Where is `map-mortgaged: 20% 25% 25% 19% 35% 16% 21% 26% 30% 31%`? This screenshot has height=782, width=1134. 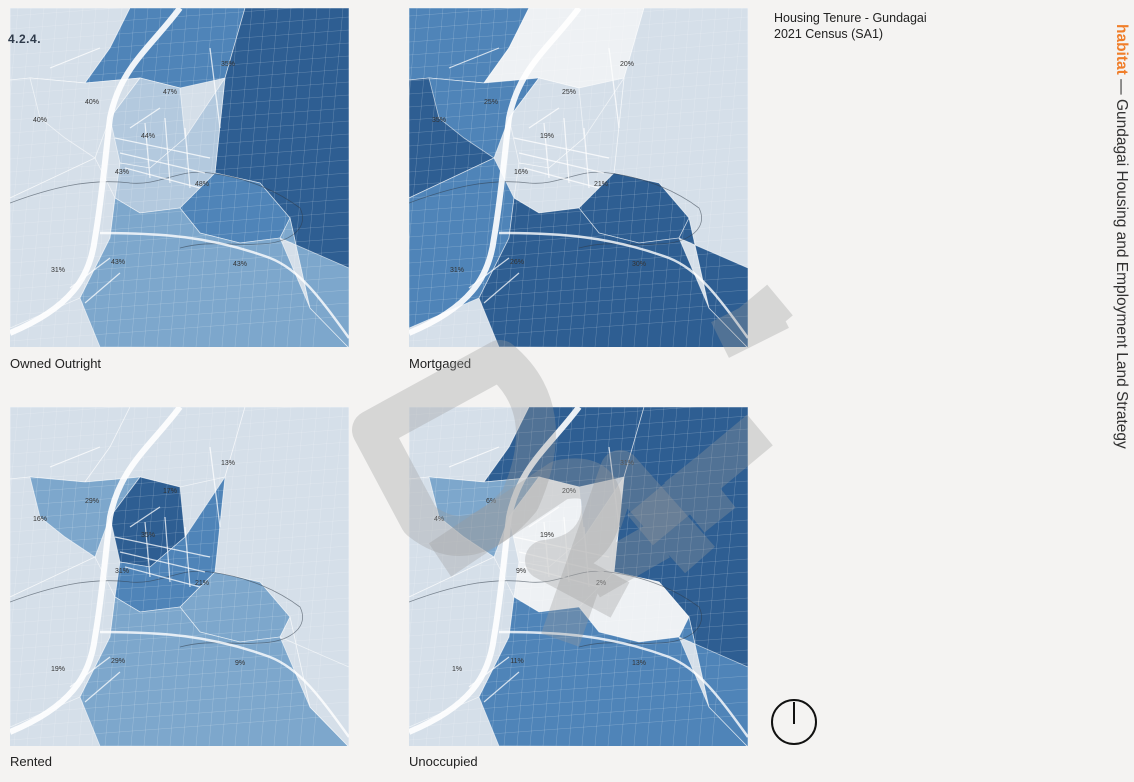
map-mortgaged: 20% 25% 25% 19% 35% 16% 21% 26% 30% 31% is located at coordinates (578, 177).